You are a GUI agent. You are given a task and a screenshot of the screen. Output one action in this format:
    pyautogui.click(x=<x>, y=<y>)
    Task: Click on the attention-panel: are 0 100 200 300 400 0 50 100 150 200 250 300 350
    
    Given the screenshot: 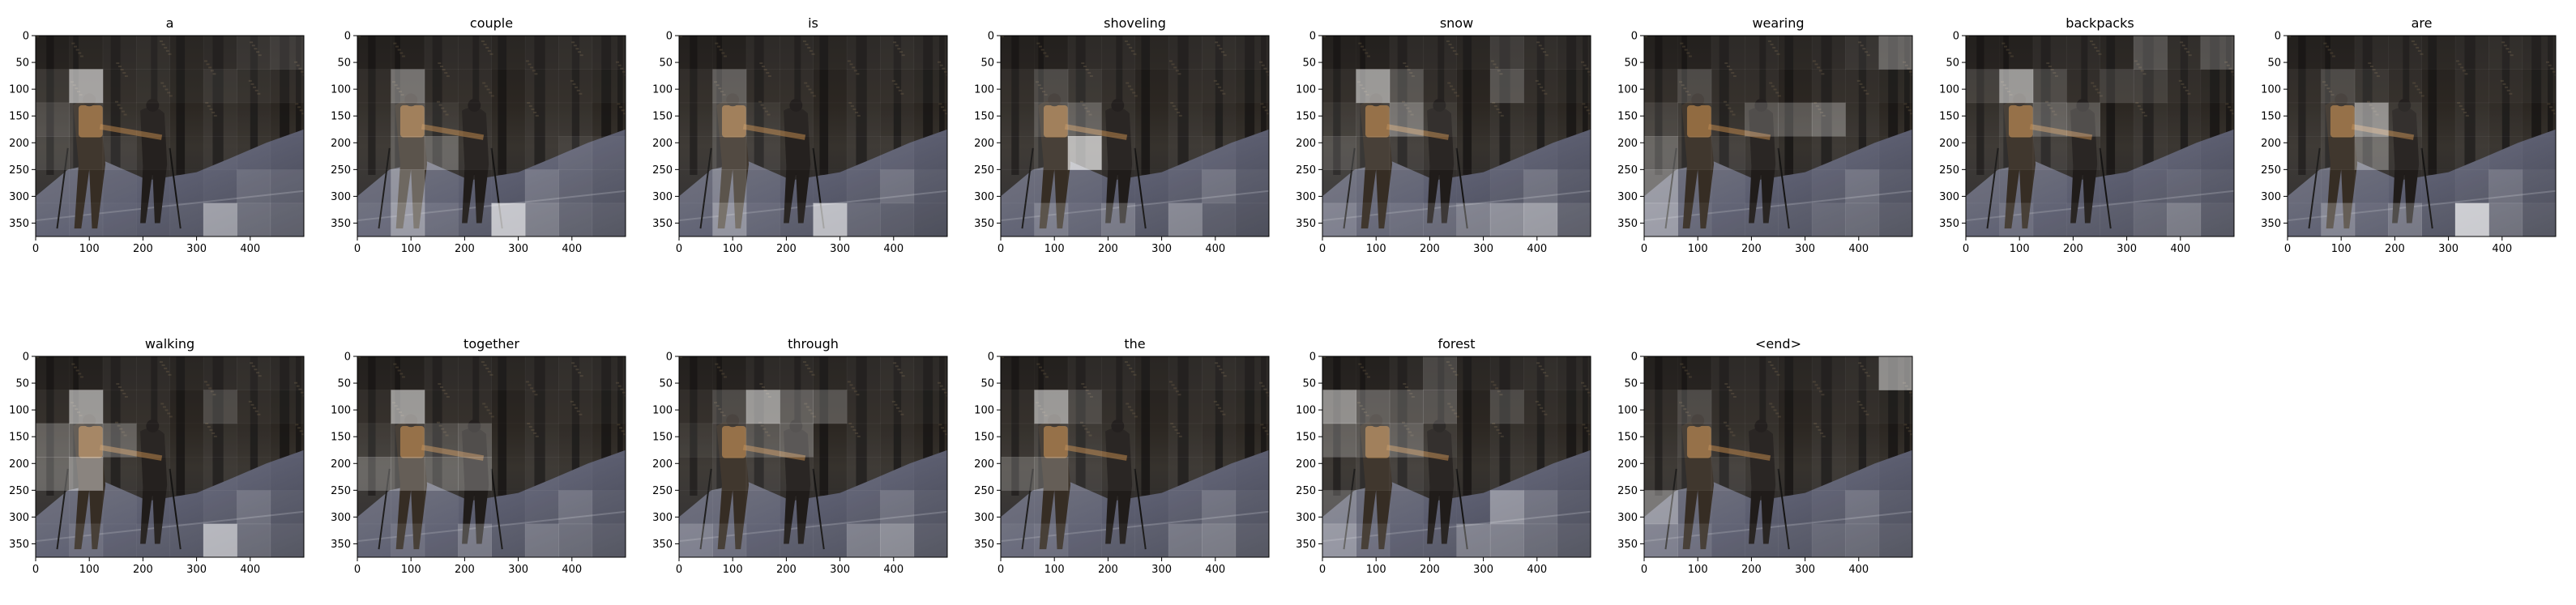 What is the action you would take?
    pyautogui.click(x=2409, y=135)
    